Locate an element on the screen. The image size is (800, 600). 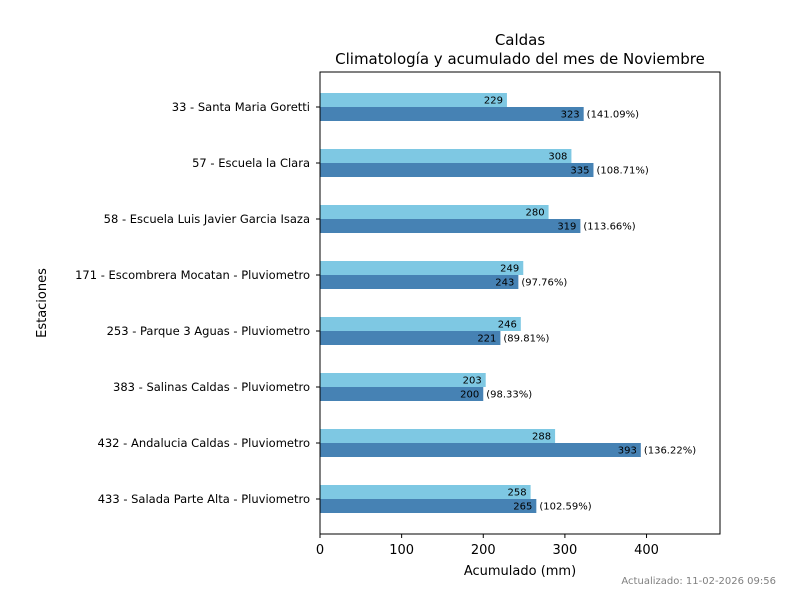
bar-value-label: 243 is located at coordinates (504, 283).